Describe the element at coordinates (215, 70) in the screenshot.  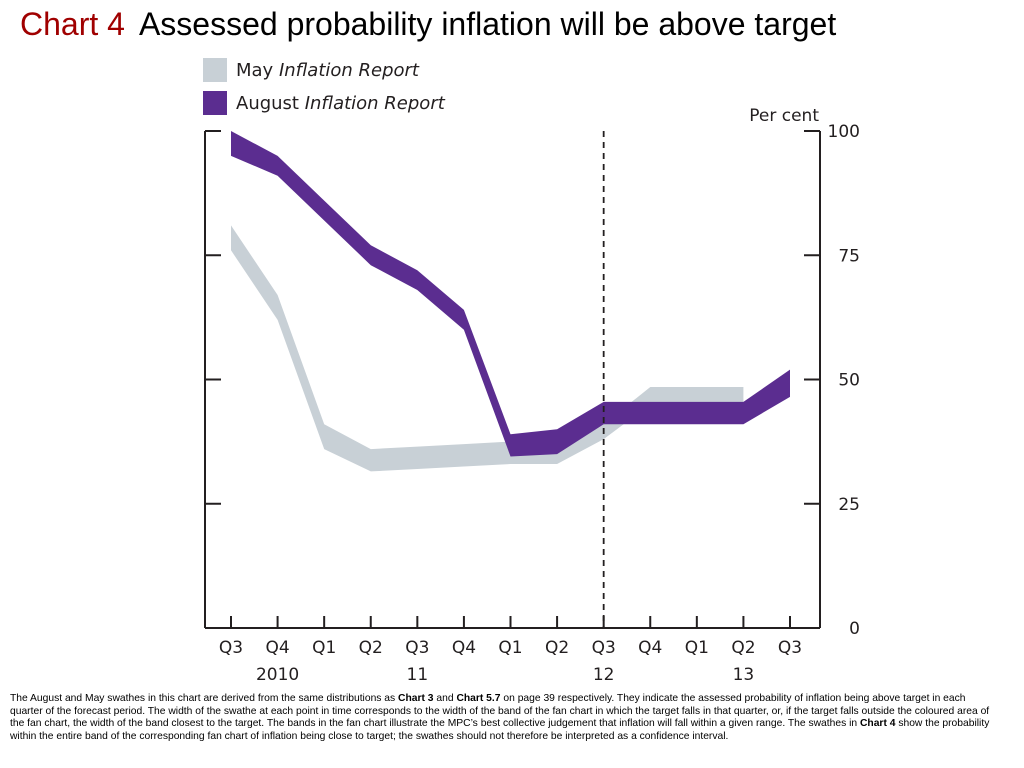
I see `legend-swatch-may` at that location.